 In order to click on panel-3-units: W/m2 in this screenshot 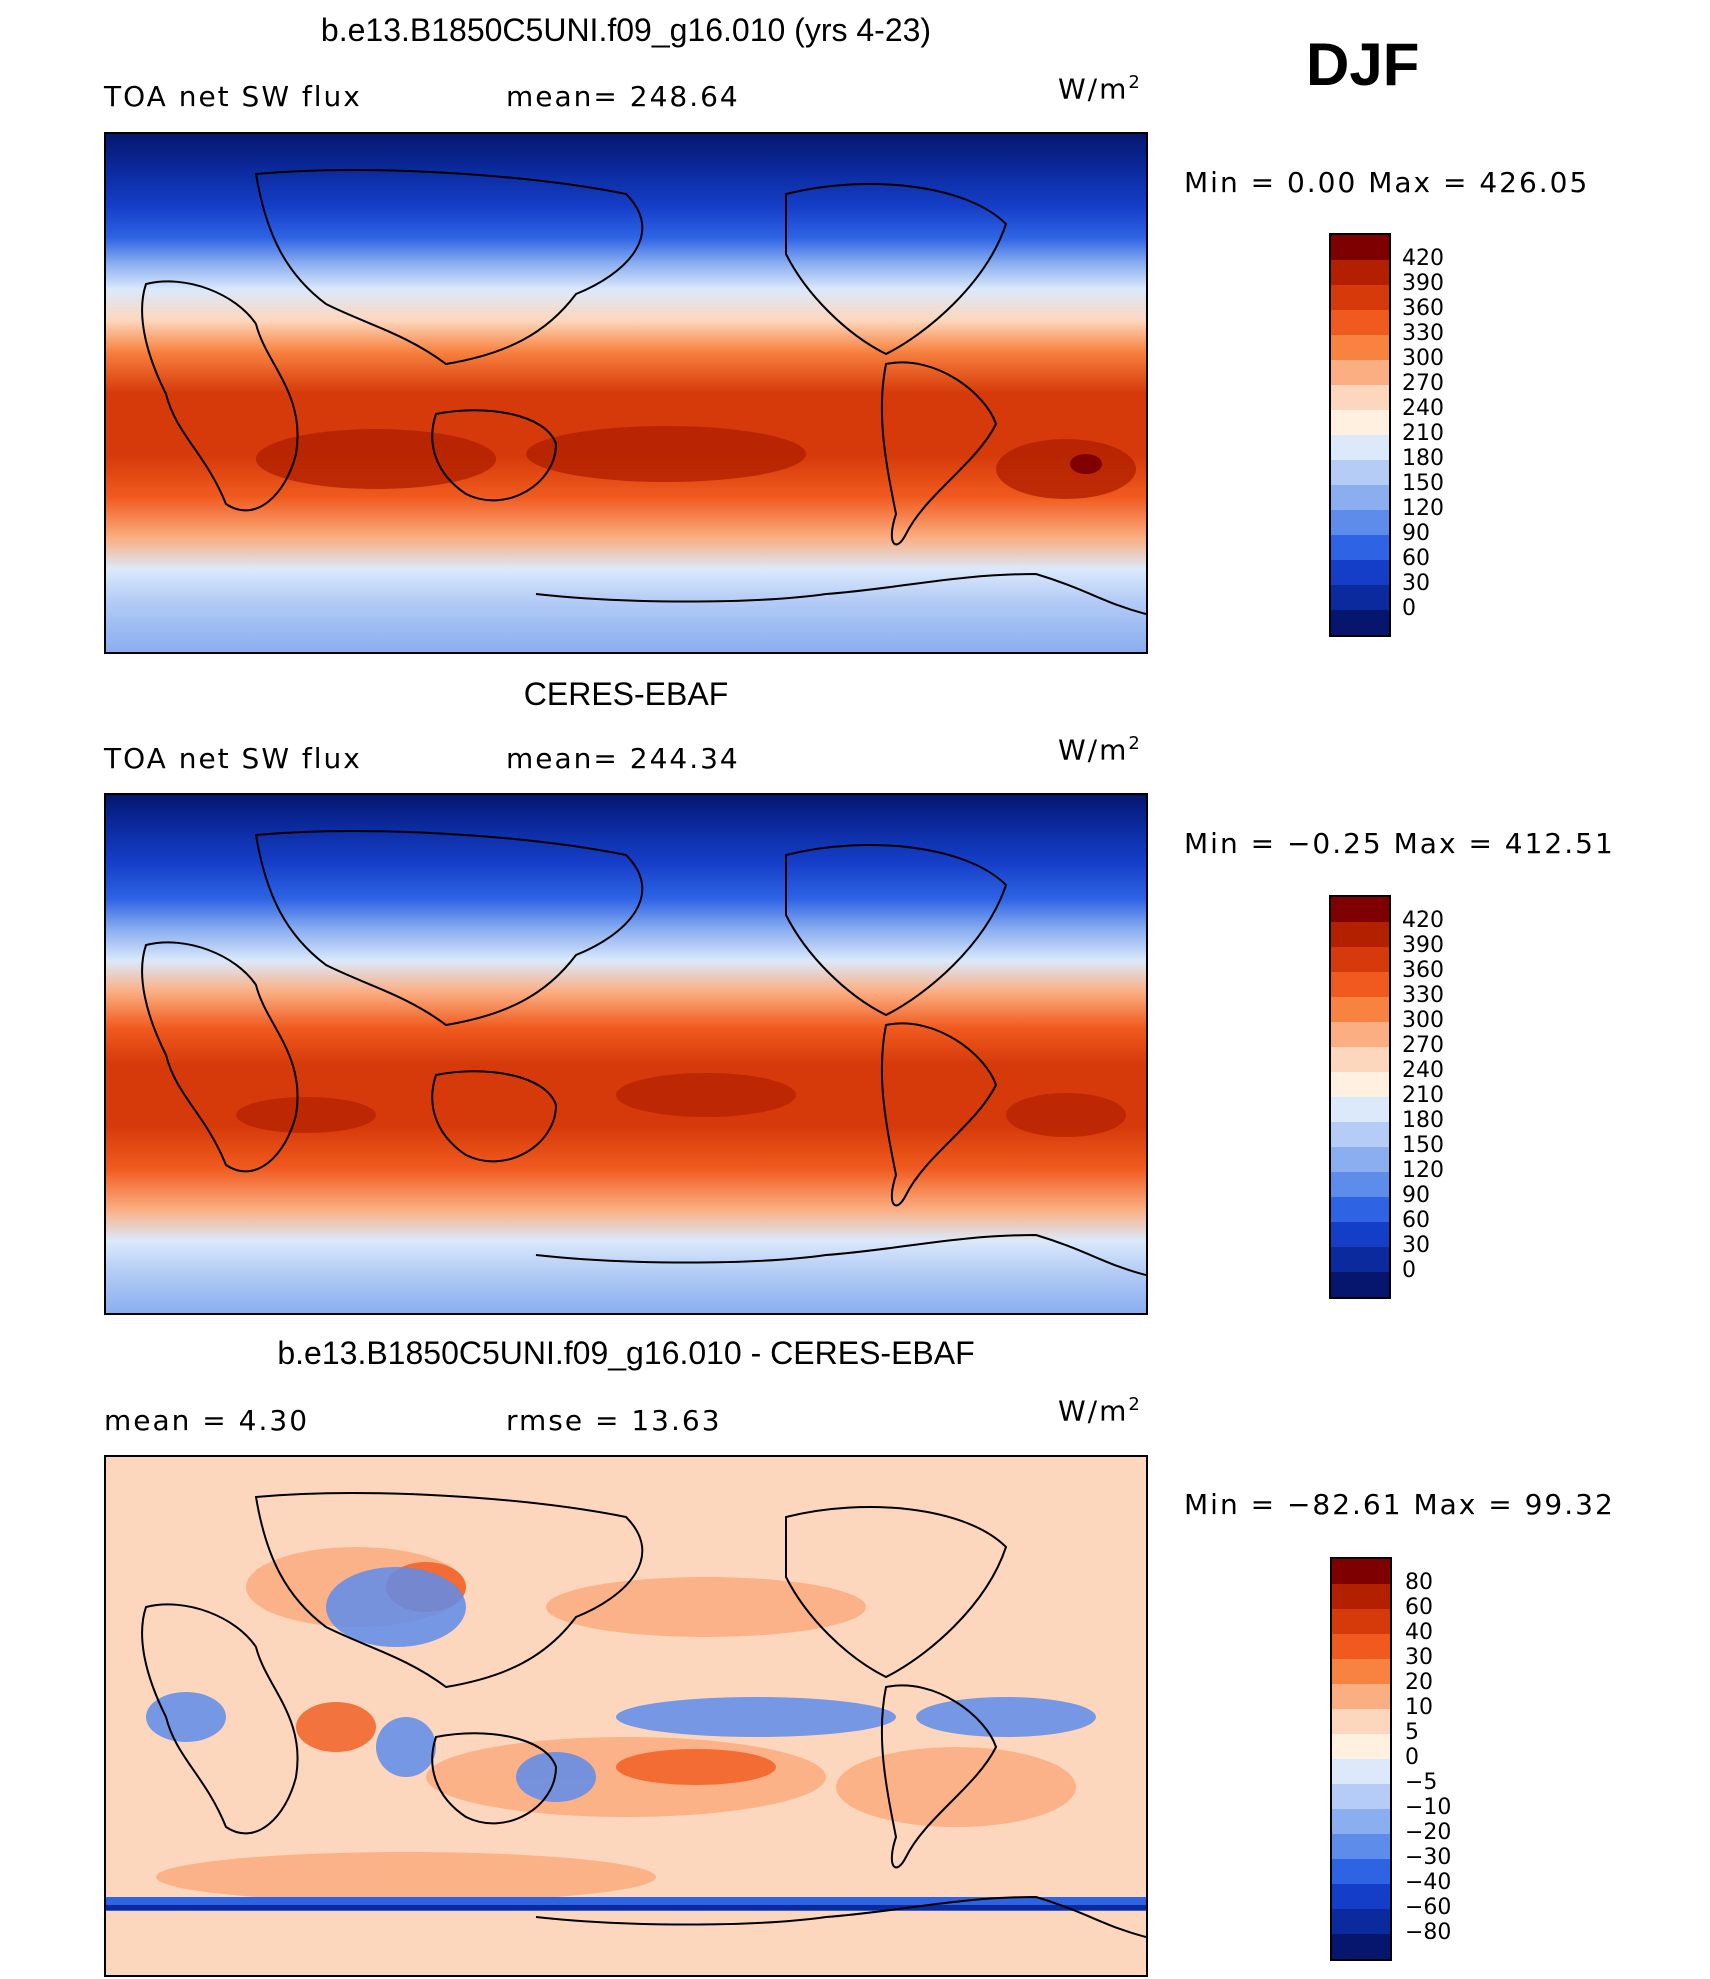, I will do `click(1100, 1411)`.